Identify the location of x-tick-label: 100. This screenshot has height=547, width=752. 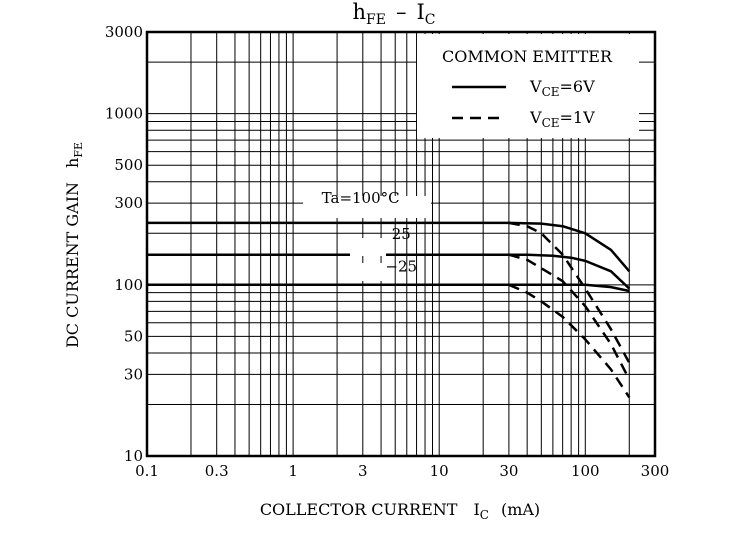
(585, 471).